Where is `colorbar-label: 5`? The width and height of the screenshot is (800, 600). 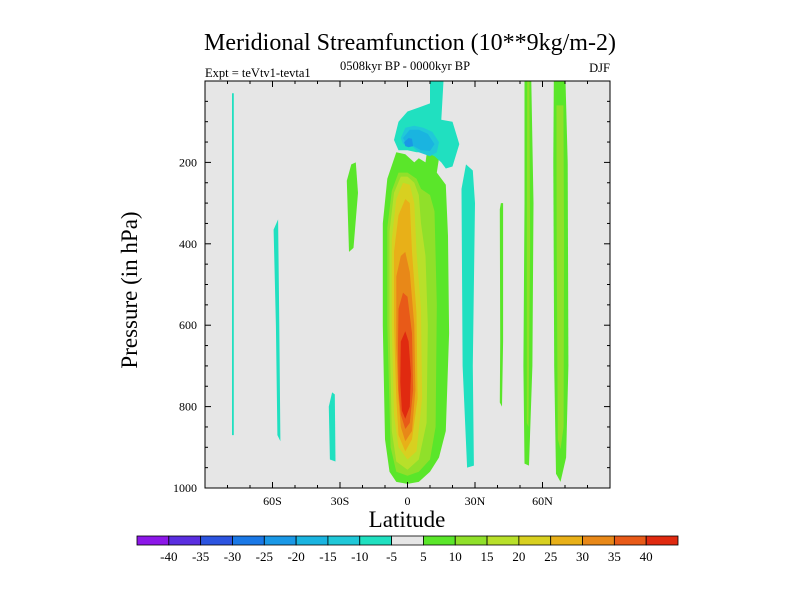
colorbar-label: 5 is located at coordinates (423, 556).